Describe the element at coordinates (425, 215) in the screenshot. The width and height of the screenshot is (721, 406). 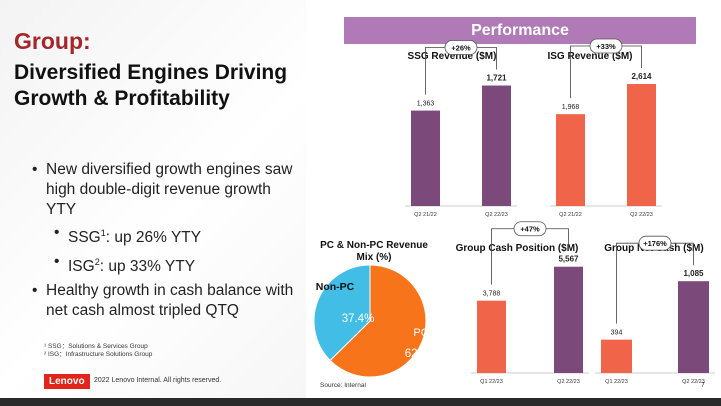
I see `ssg-tick-label-1: Q2 21/22` at that location.